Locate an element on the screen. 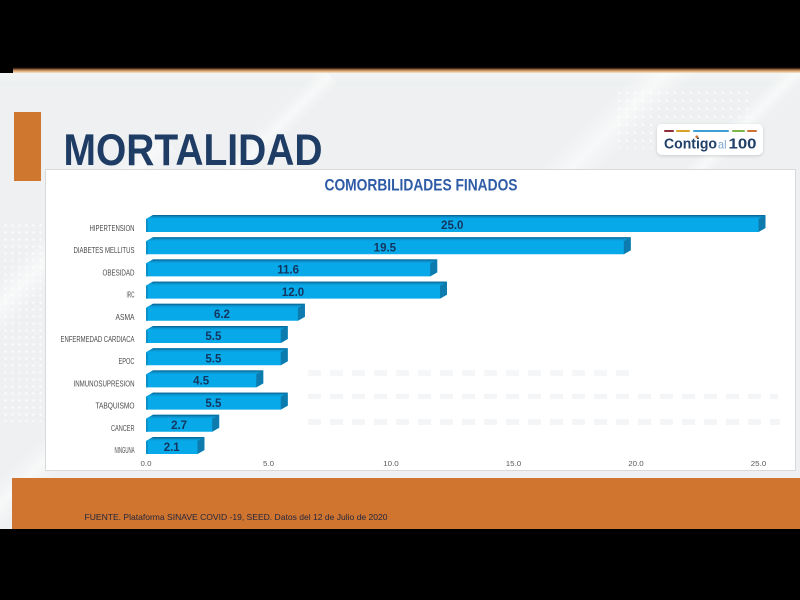 This screenshot has height=600, width=800. svg-text: 2.1 is located at coordinates (172, 448).